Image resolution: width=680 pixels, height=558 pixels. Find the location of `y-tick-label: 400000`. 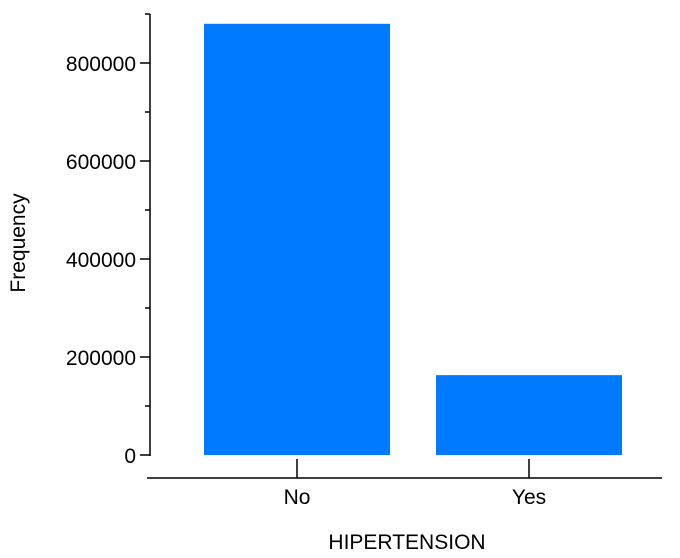

y-tick-label: 400000 is located at coordinates (101, 260).